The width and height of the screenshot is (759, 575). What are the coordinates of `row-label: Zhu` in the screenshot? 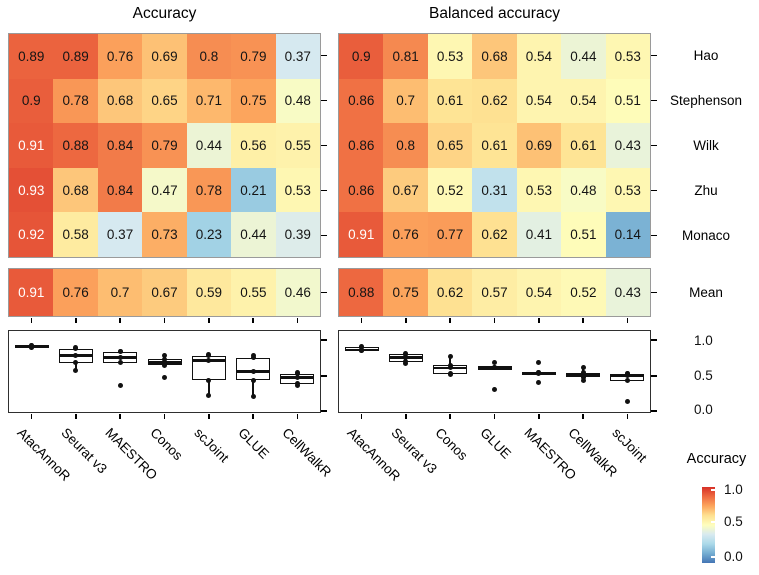 It's located at (706, 190).